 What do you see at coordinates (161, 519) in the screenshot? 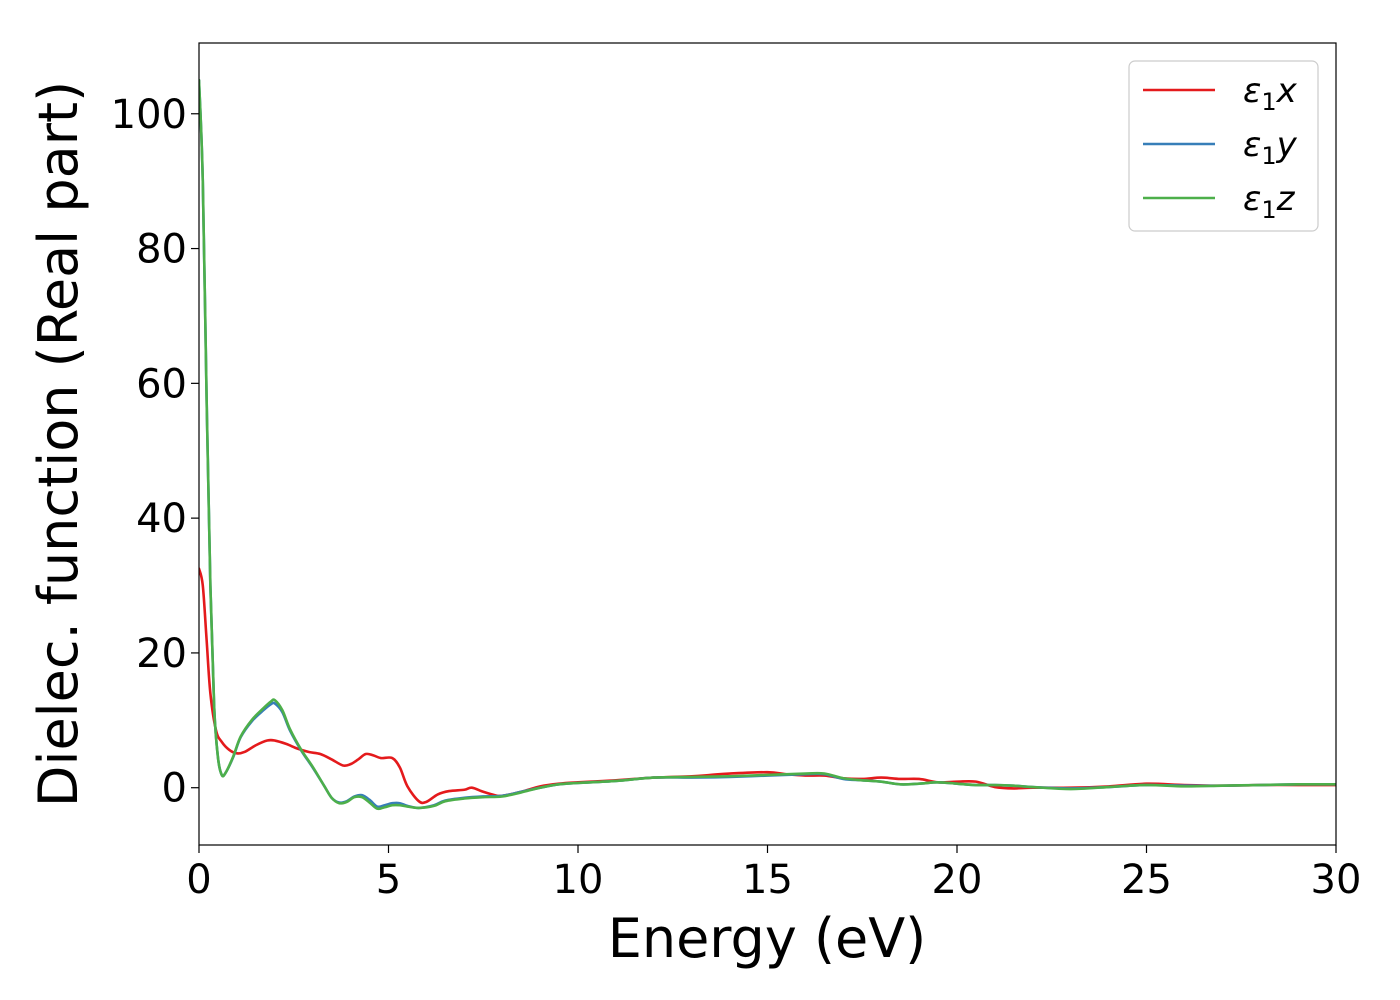
I see `y-tick-label: 40` at bounding box center [161, 519].